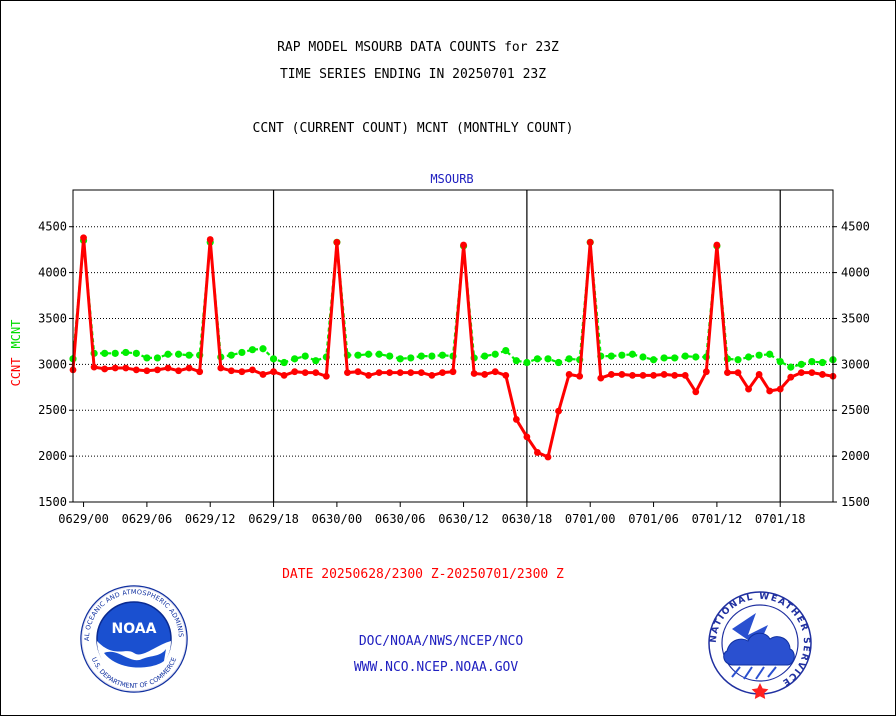 The width and height of the screenshot is (896, 716). What do you see at coordinates (463, 519) in the screenshot?
I see `x-tick-label: 0630/12` at bounding box center [463, 519].